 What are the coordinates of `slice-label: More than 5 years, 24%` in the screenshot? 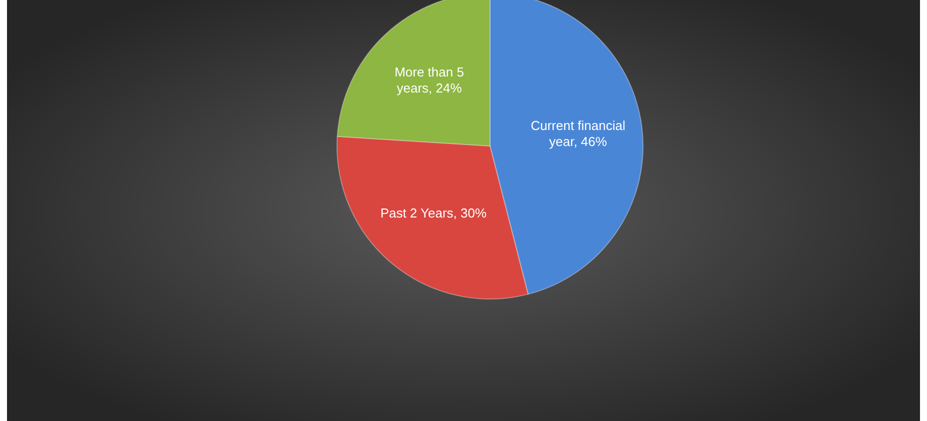 It's located at (429, 80).